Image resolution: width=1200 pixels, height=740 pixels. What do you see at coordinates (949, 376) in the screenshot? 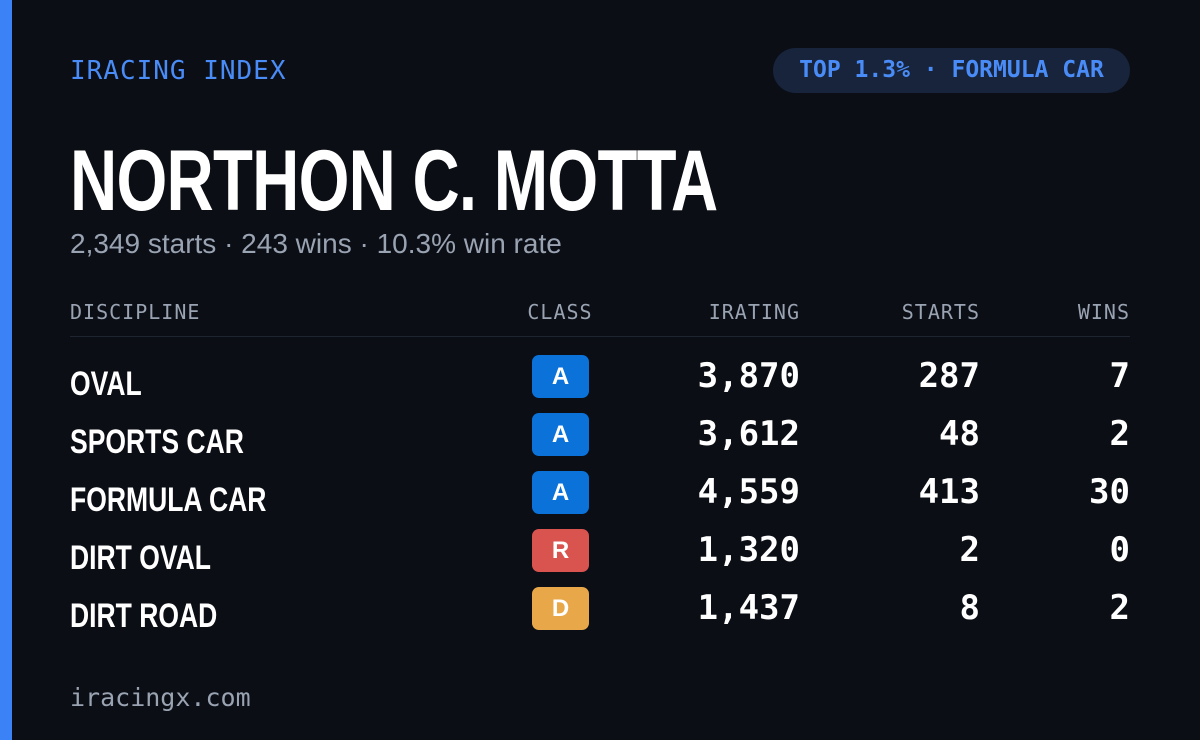
I see `starts-value: 287` at bounding box center [949, 376].